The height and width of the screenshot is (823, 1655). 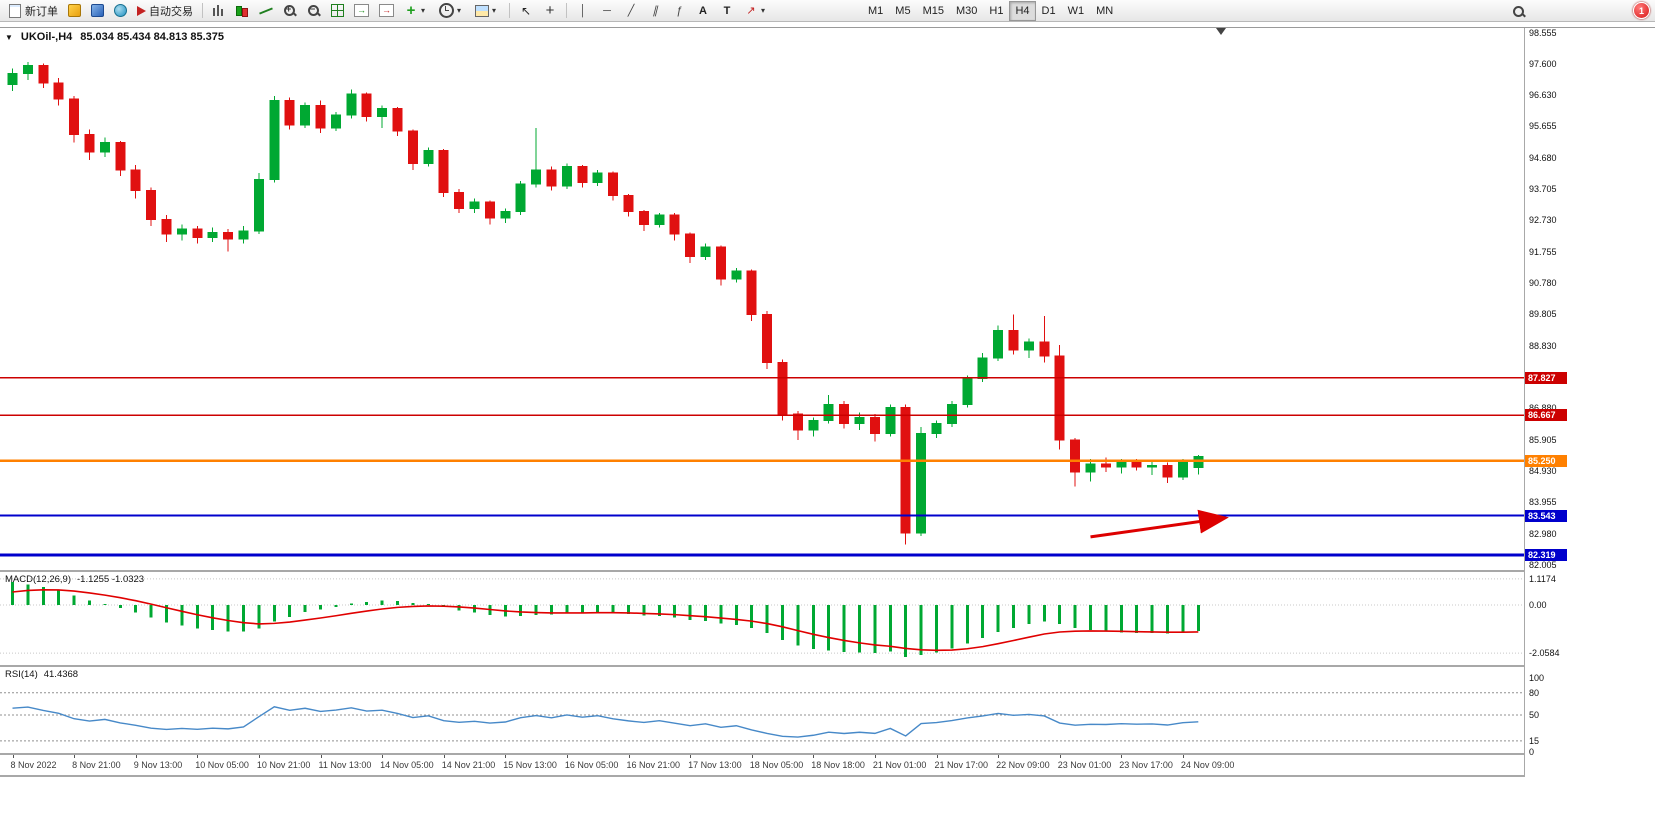 I want to click on macd-tick-label: 1.1174, so click(x=1542, y=578).